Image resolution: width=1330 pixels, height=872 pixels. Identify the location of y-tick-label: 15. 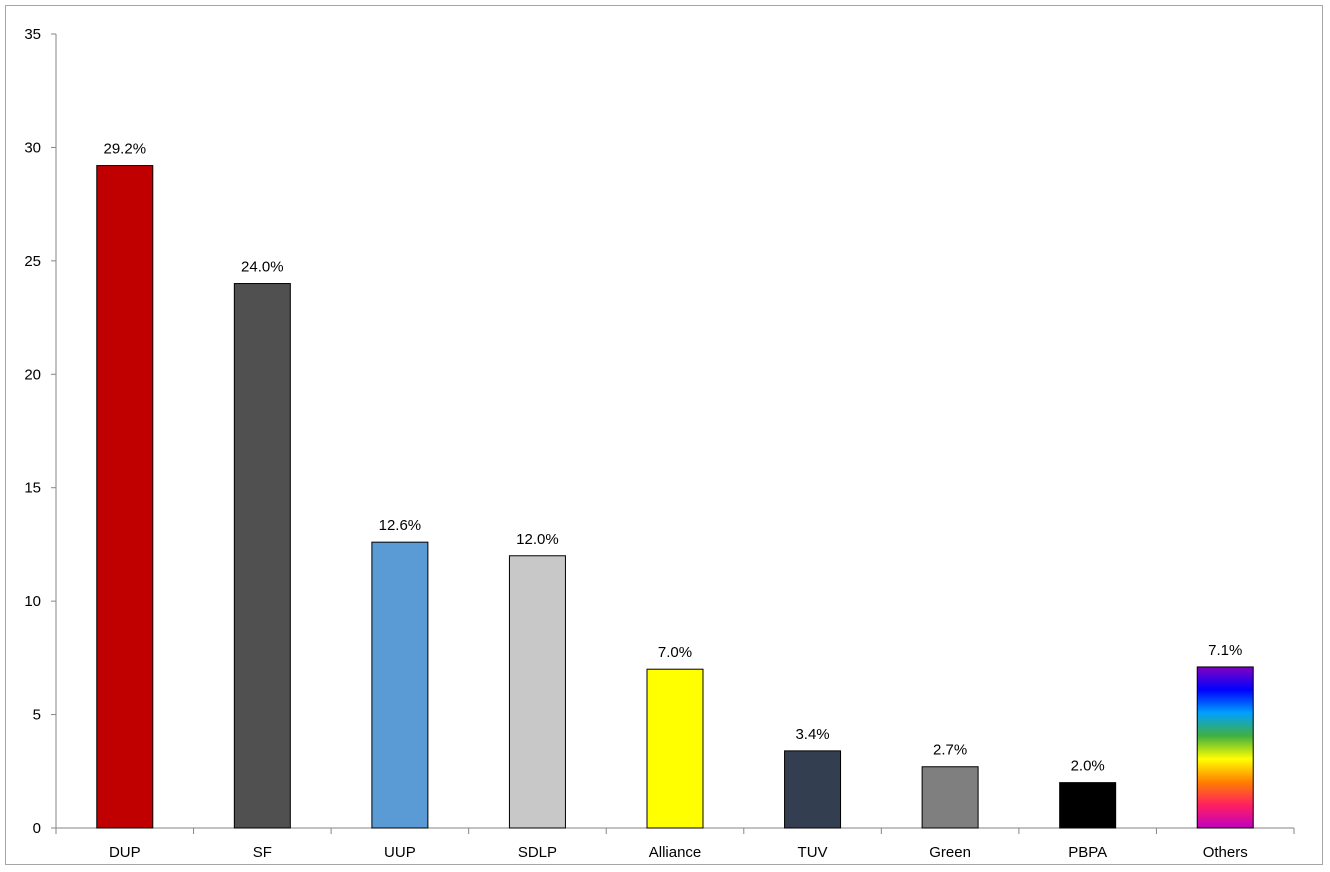
(32, 488).